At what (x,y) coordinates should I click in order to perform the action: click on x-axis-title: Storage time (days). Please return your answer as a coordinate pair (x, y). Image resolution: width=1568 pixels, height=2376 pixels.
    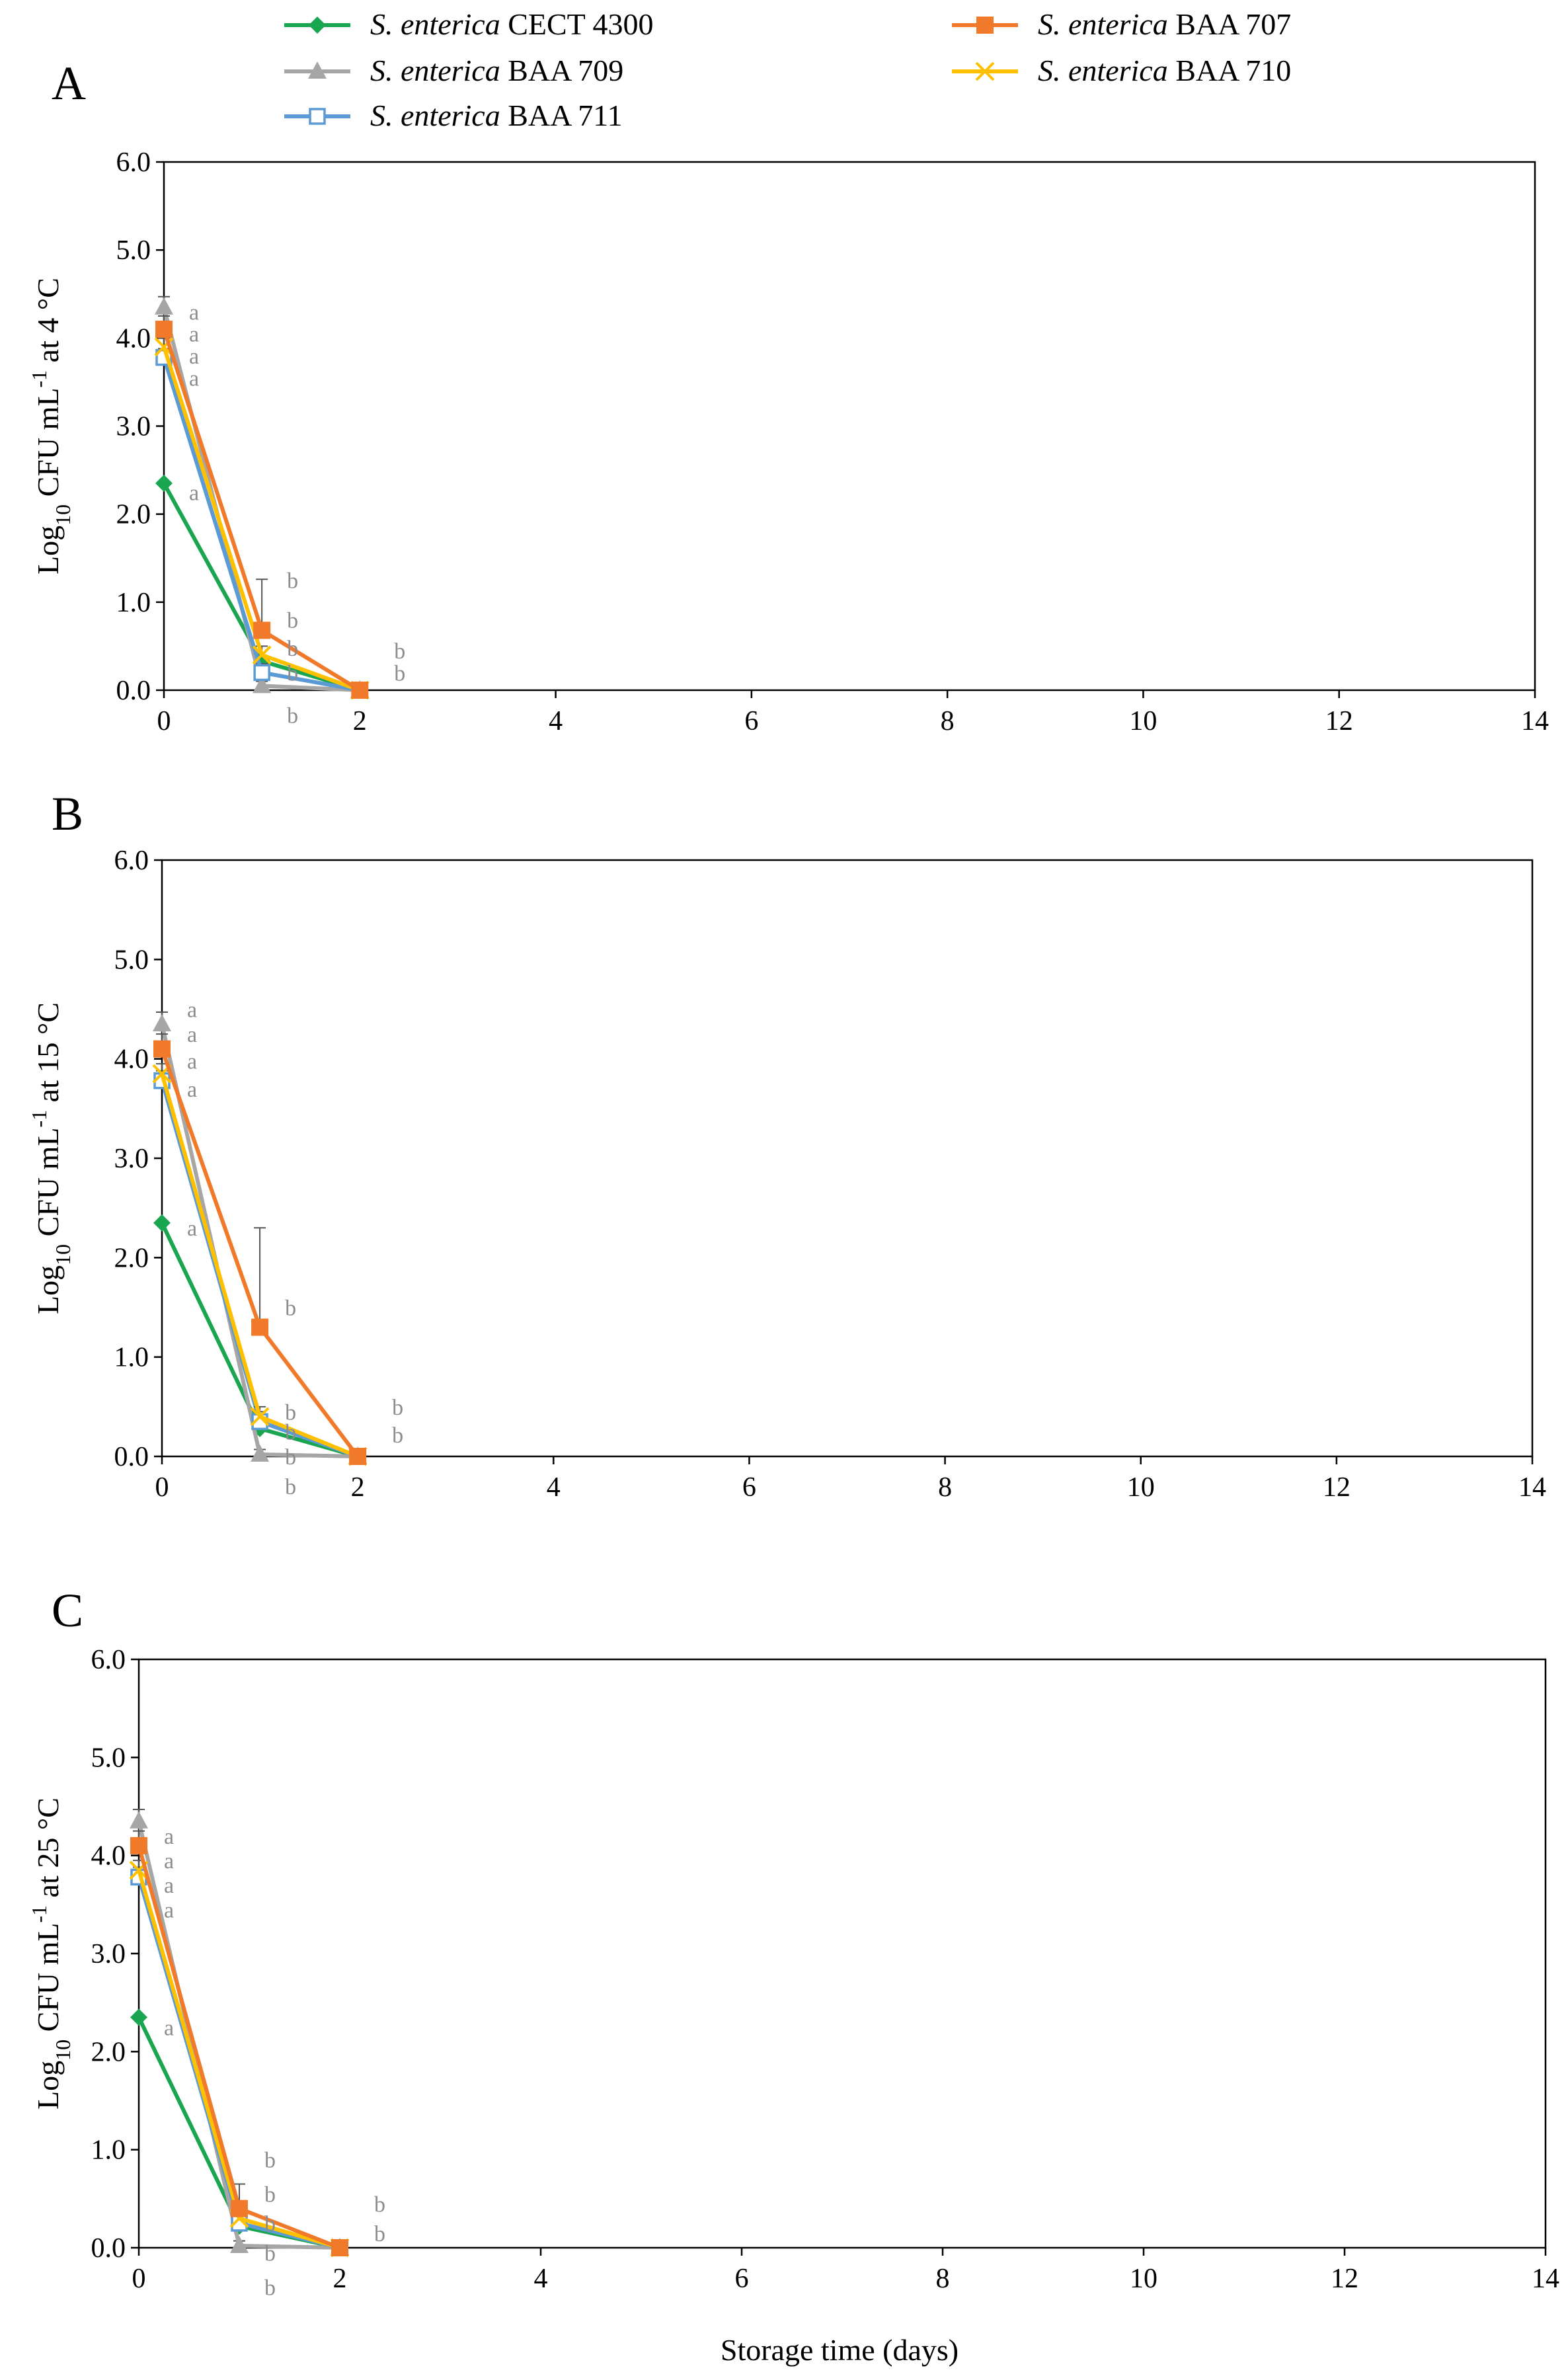
    Looking at the image, I should click on (840, 2350).